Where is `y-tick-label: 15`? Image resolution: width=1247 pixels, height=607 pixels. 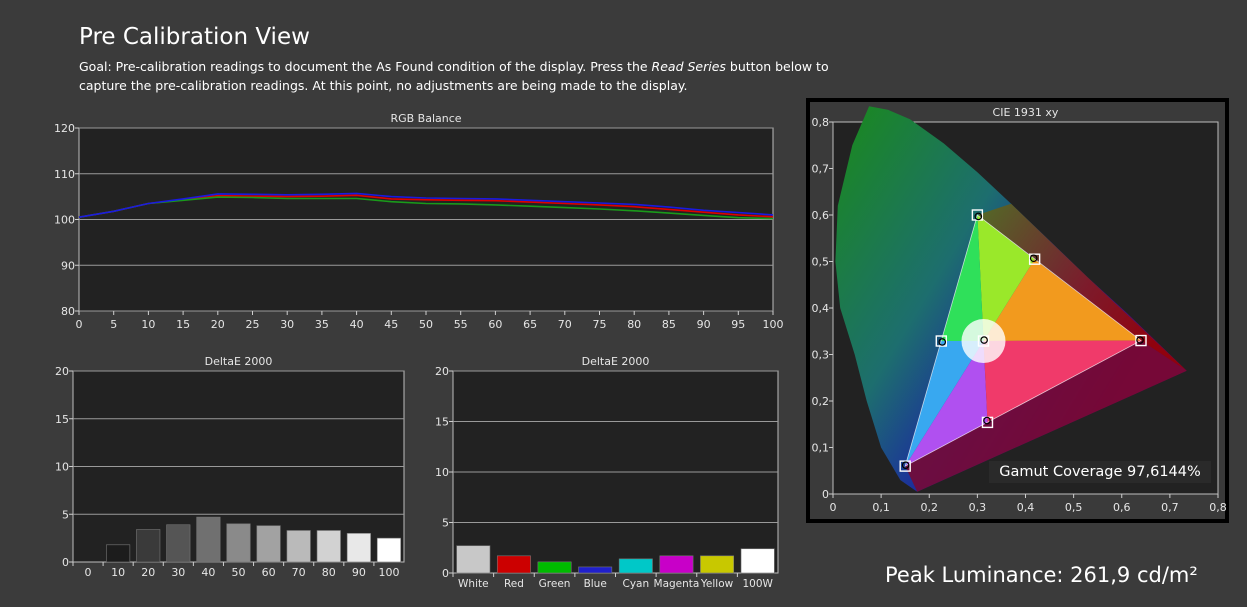
y-tick-label: 15 is located at coordinates (442, 422).